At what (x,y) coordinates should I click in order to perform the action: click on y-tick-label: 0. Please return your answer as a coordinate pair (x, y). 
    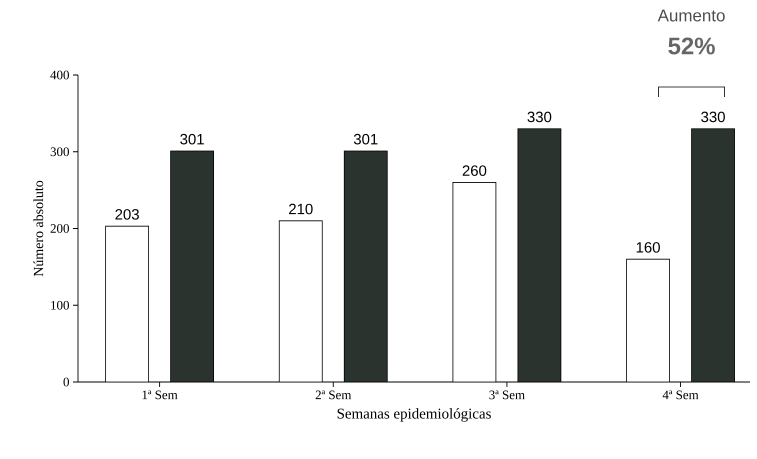
    Looking at the image, I should click on (66, 382).